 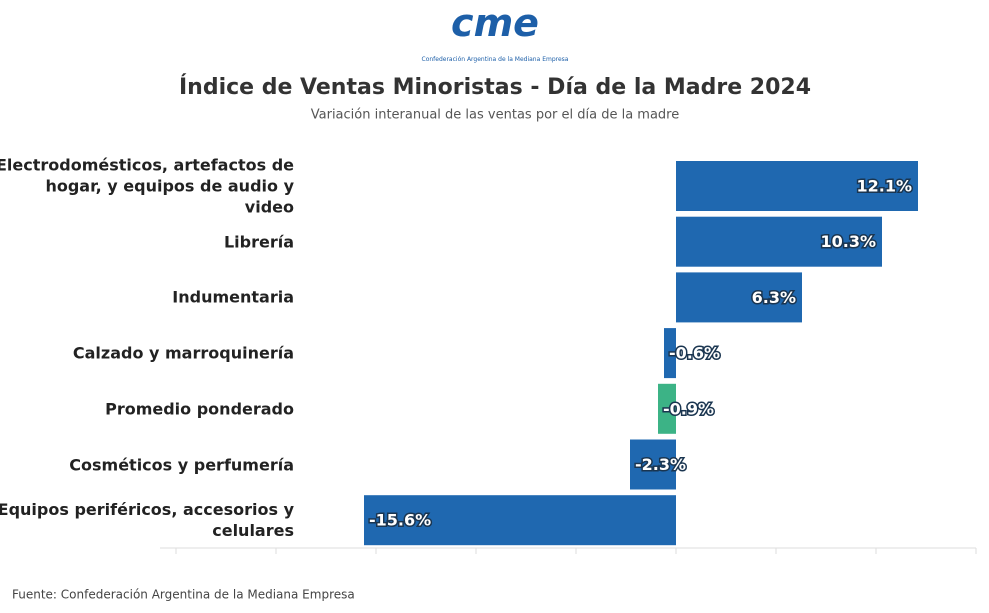 What do you see at coordinates (694, 353) in the screenshot?
I see `value-label: -0.6%` at bounding box center [694, 353].